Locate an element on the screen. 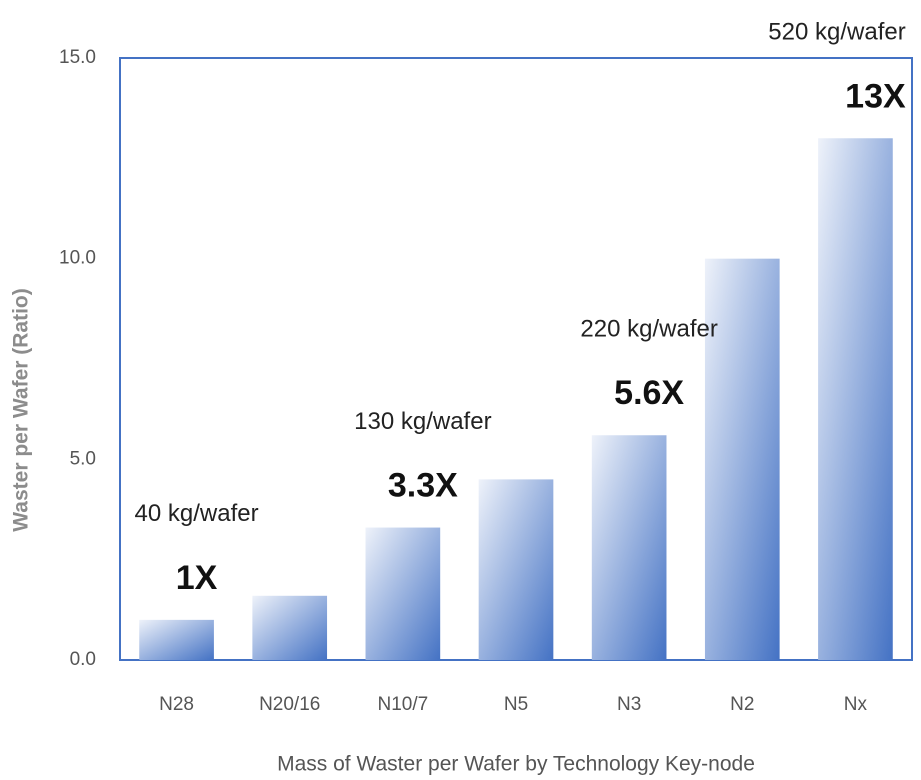 This screenshot has width=921, height=780. annotation: 520 kg/wafer is located at coordinates (836, 32).